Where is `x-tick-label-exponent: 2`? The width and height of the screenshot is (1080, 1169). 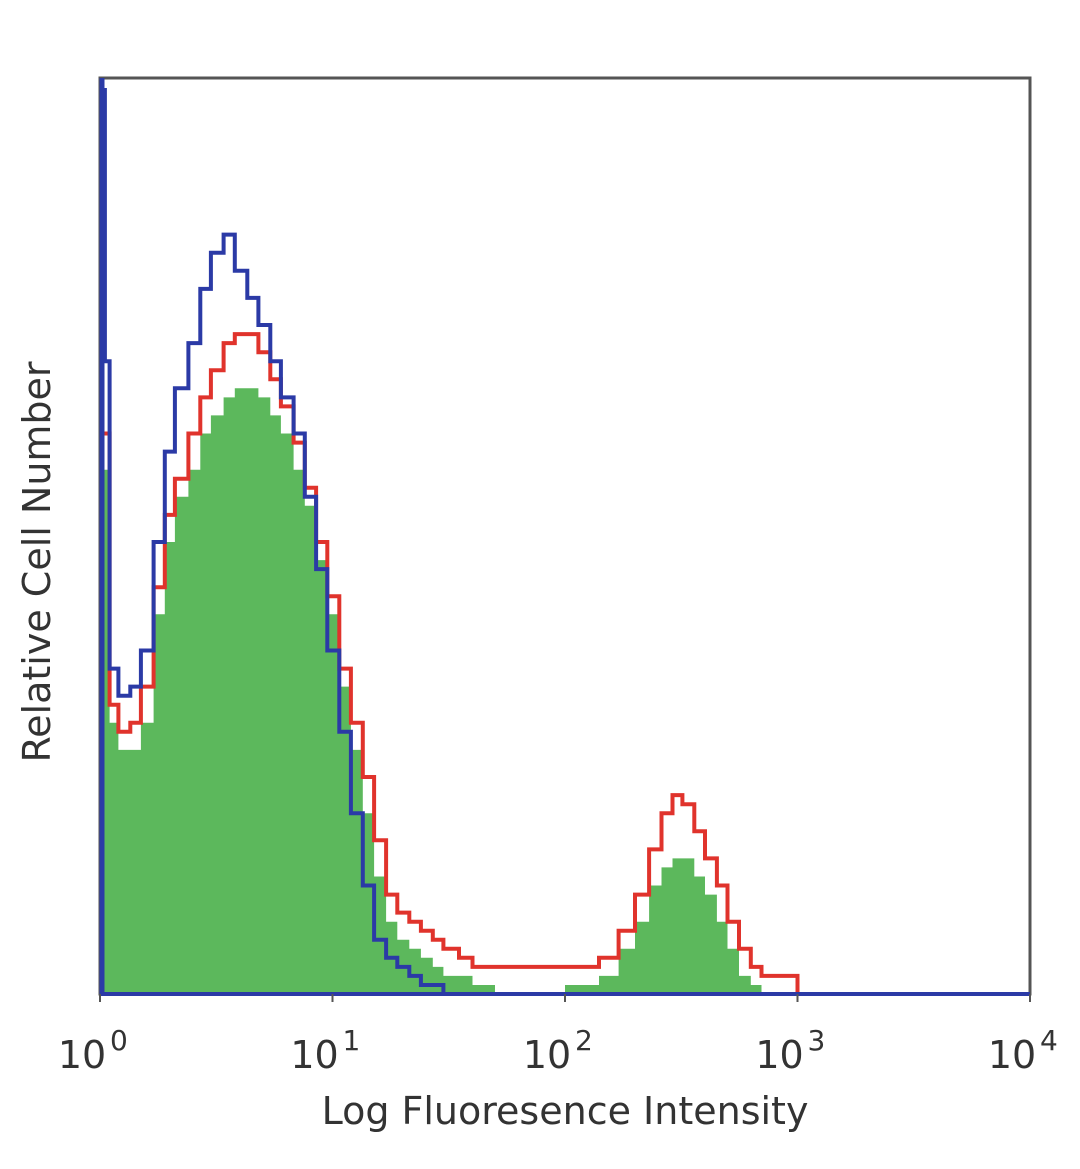 x-tick-label-exponent: 2 is located at coordinates (584, 1040).